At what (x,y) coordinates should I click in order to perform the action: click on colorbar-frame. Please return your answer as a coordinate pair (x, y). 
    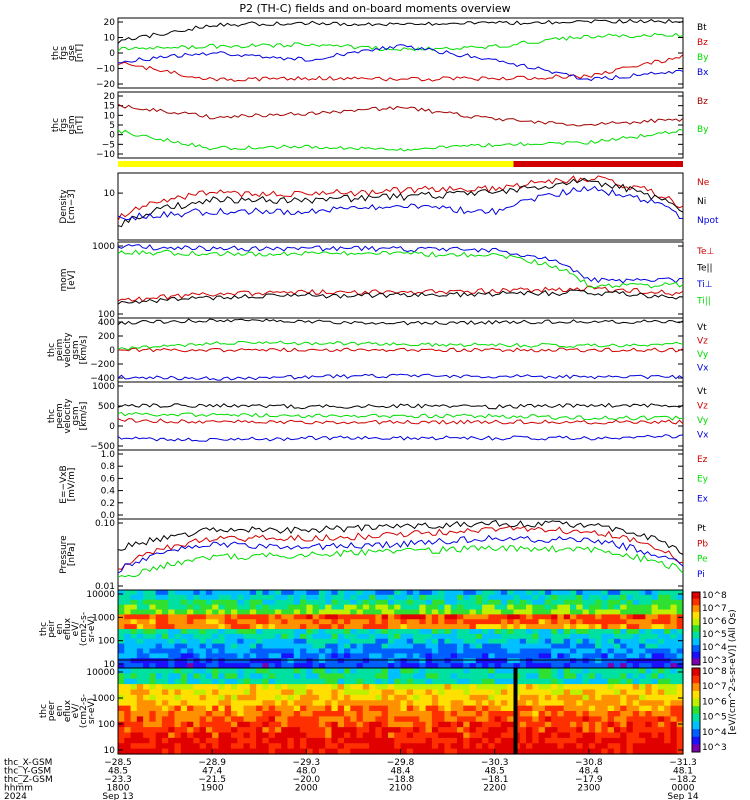
    Looking at the image, I should click on (696, 628).